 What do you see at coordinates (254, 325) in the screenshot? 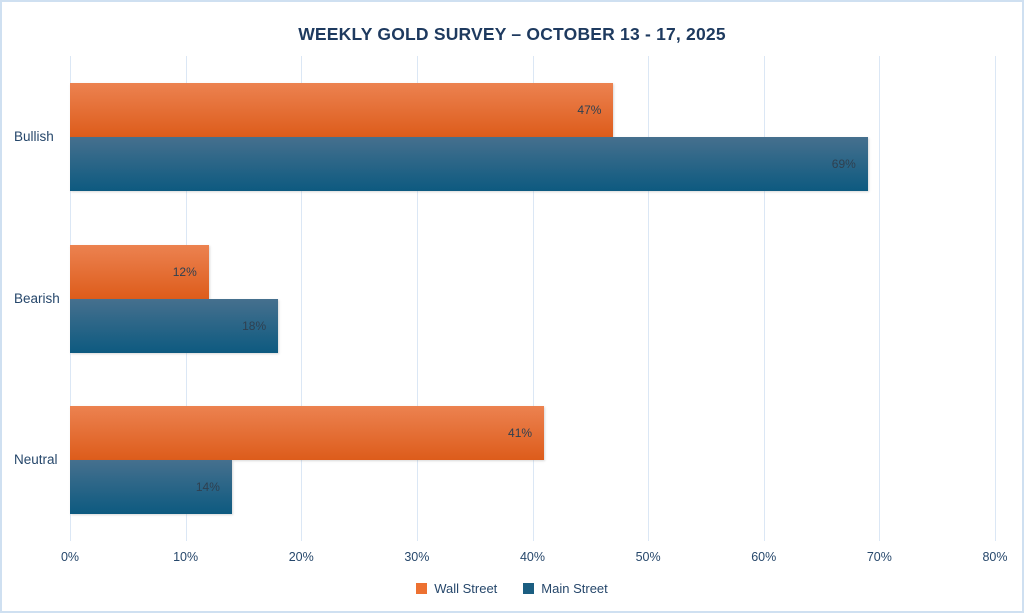
I see `data-label: 18%` at bounding box center [254, 325].